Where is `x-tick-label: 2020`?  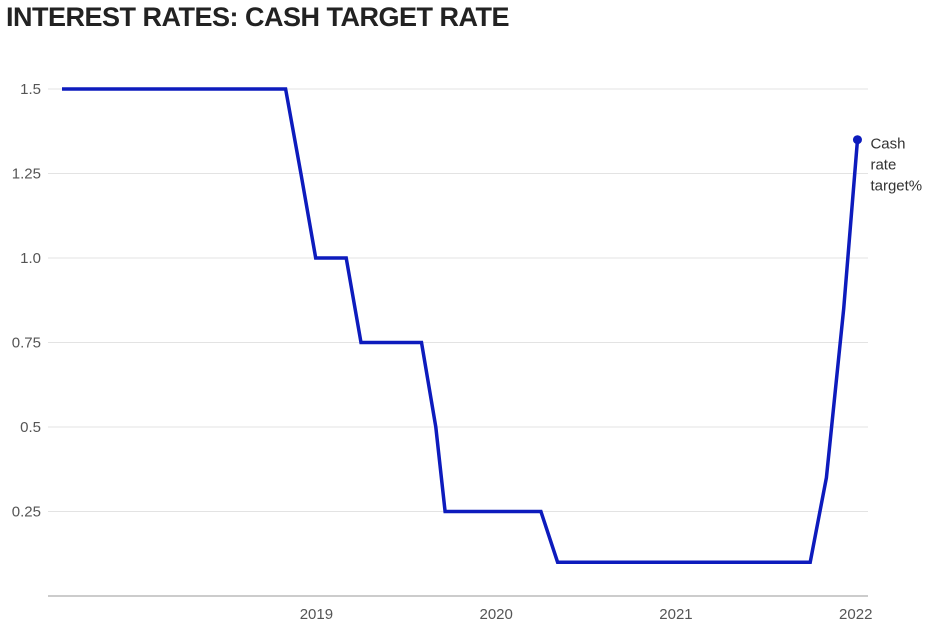 x-tick-label: 2020 is located at coordinates (495, 614).